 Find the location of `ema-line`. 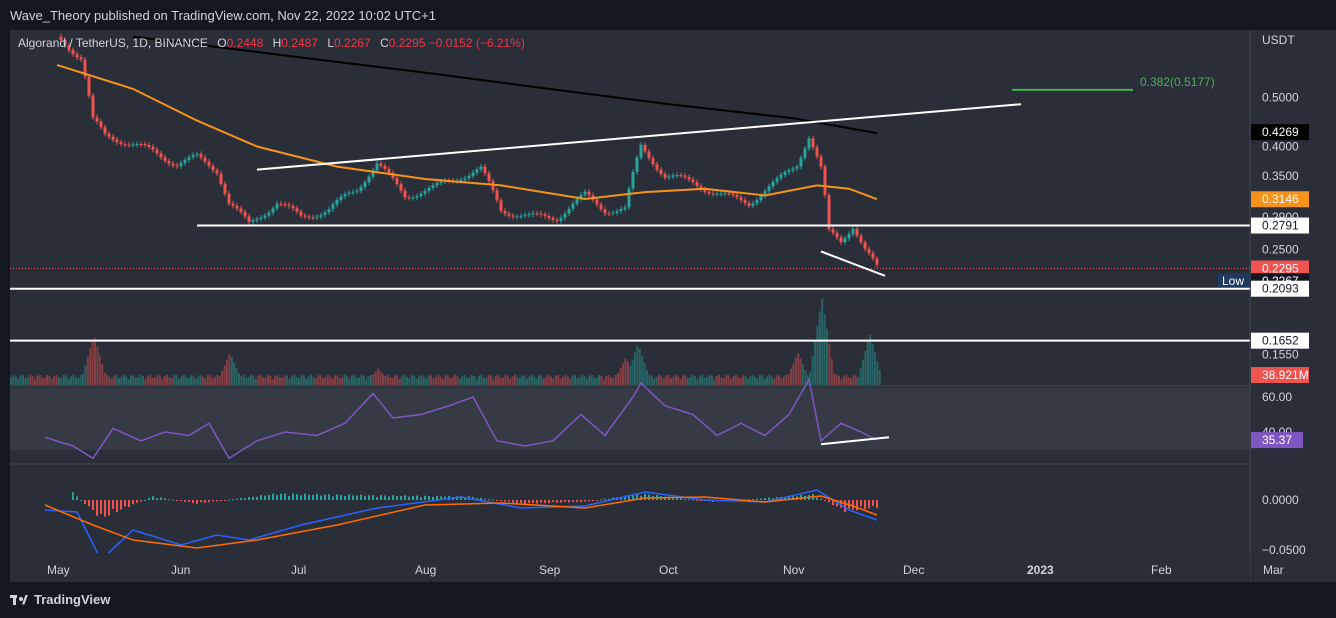

ema-line is located at coordinates (467, 132).